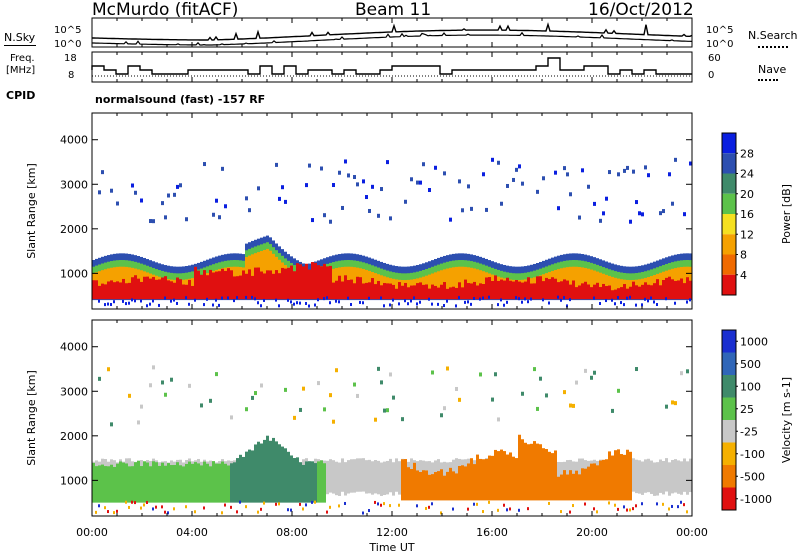 This screenshot has width=800, height=554. What do you see at coordinates (729, 408) in the screenshot?
I see `velocity-colorbar-swatch` at bounding box center [729, 408].